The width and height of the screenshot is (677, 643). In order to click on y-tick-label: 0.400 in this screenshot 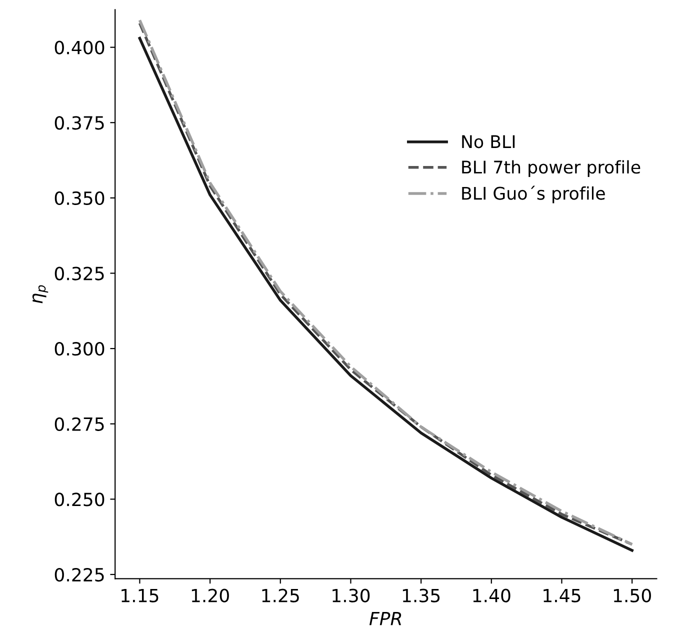, I will do `click(79, 47)`.